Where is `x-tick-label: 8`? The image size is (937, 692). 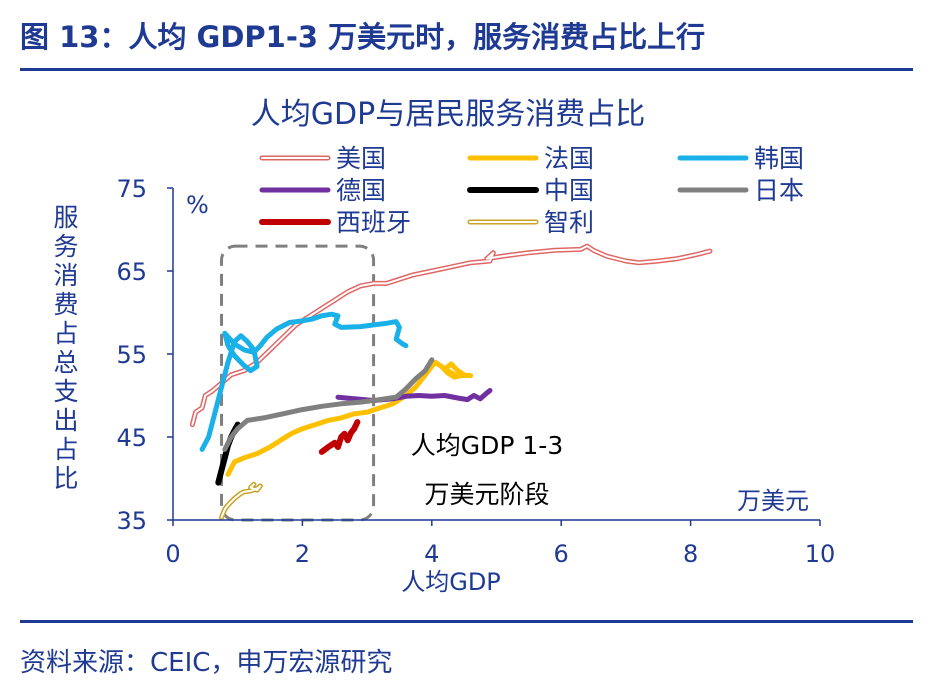
x-tick-label: 8 is located at coordinates (690, 554).